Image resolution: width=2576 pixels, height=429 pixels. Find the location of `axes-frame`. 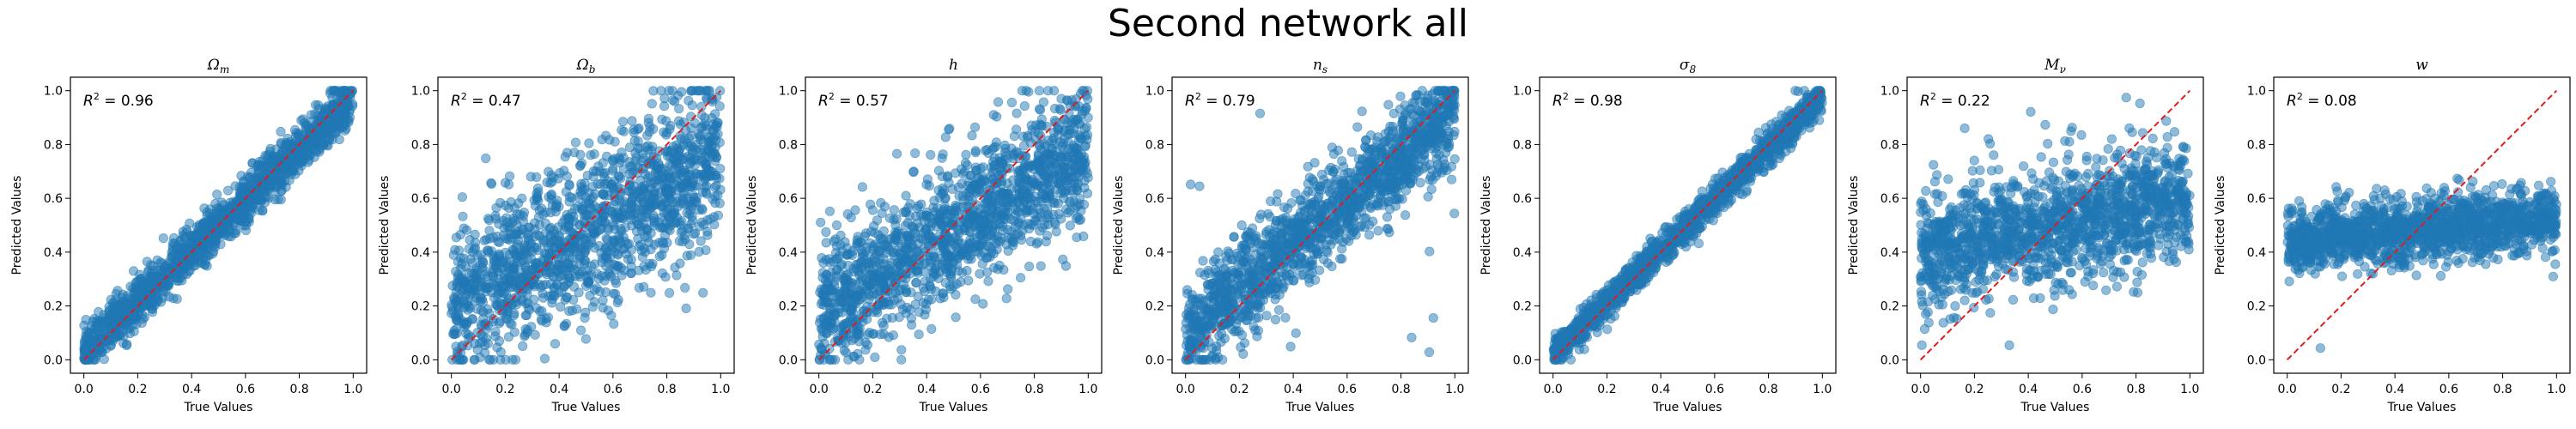

axes-frame is located at coordinates (954, 225).